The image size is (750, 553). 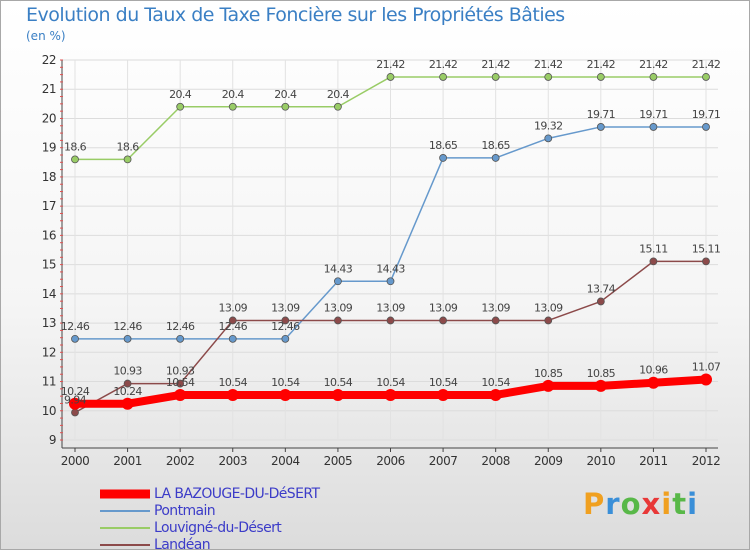 I want to click on unit-label: (en %), so click(x=46, y=36).